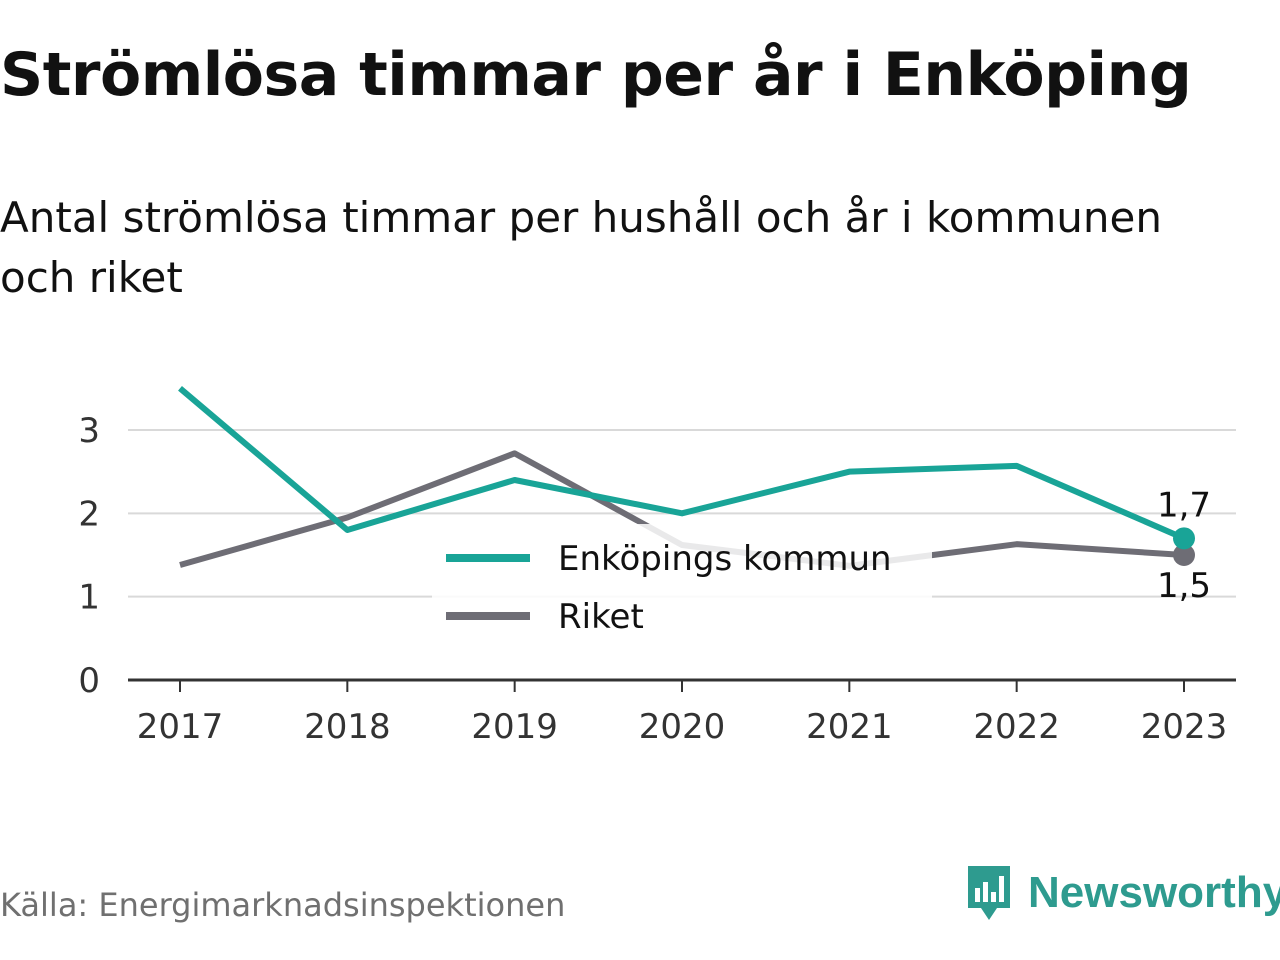  What do you see at coordinates (682, 464) in the screenshot?
I see `series-line` at bounding box center [682, 464].